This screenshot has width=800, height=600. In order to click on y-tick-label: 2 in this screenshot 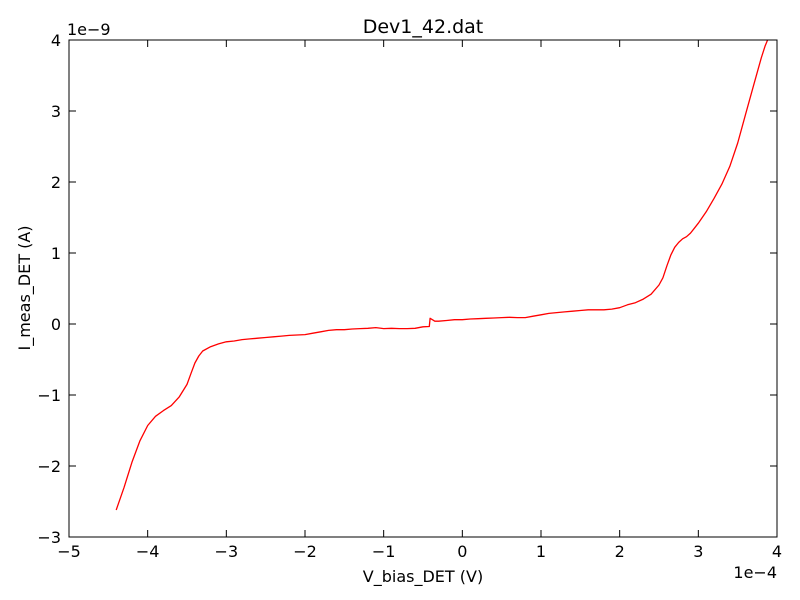, I will do `click(56, 182)`.